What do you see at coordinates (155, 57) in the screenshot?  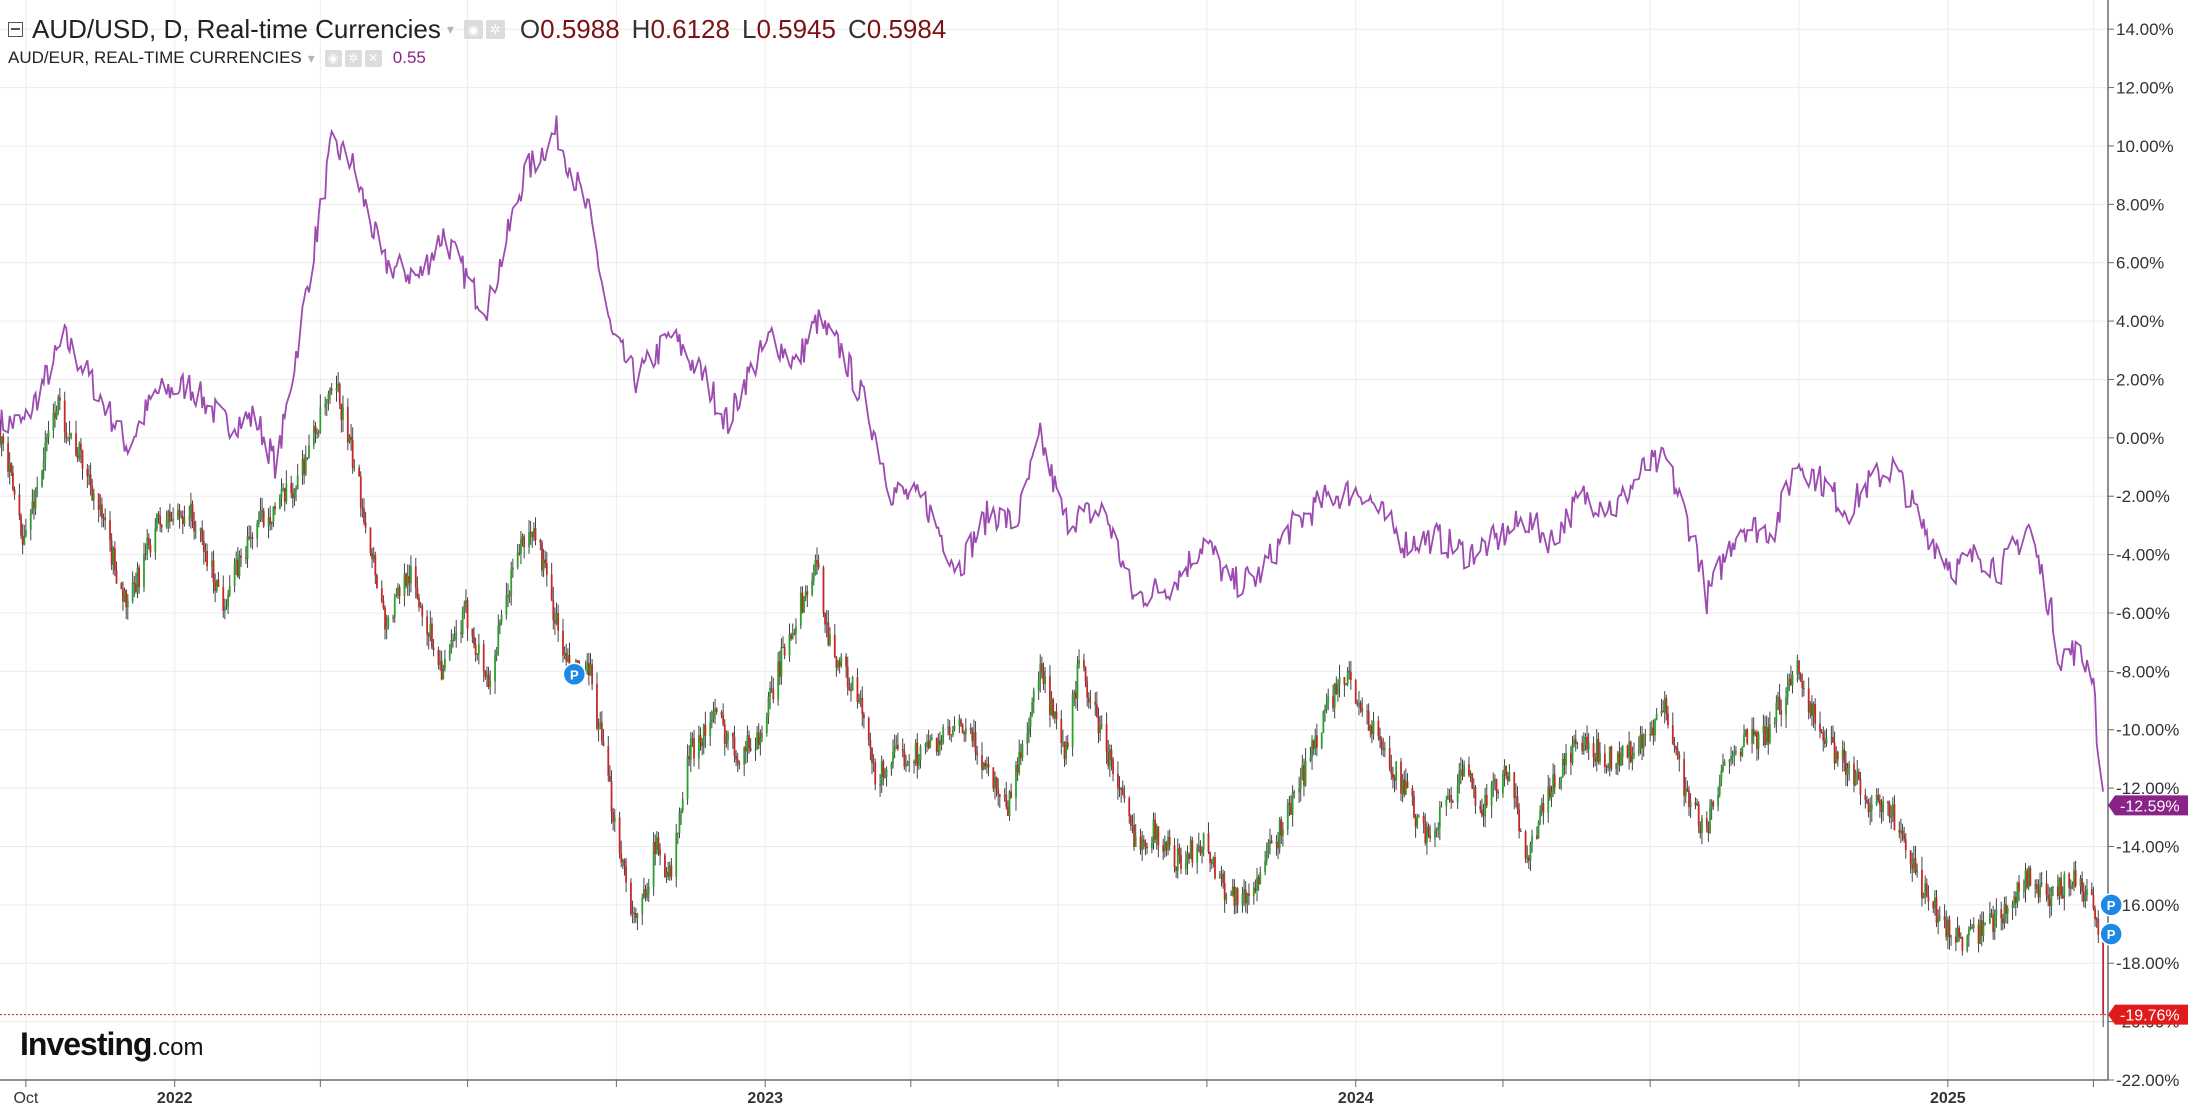 I see `comparison-title: AUD/EUR, REAL-TIME CURRENCIES` at bounding box center [155, 57].